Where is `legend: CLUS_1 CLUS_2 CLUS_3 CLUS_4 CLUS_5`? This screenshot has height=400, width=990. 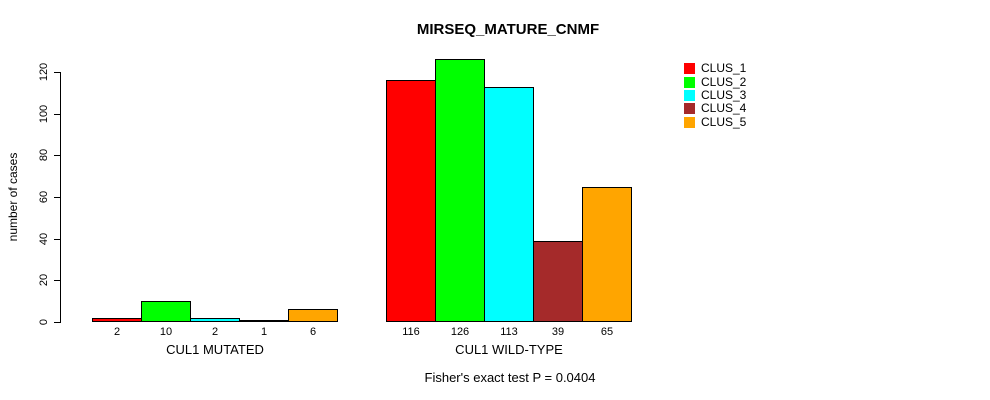
legend: CLUS_1 CLUS_2 CLUS_3 CLUS_4 CLUS_5 is located at coordinates (715, 95).